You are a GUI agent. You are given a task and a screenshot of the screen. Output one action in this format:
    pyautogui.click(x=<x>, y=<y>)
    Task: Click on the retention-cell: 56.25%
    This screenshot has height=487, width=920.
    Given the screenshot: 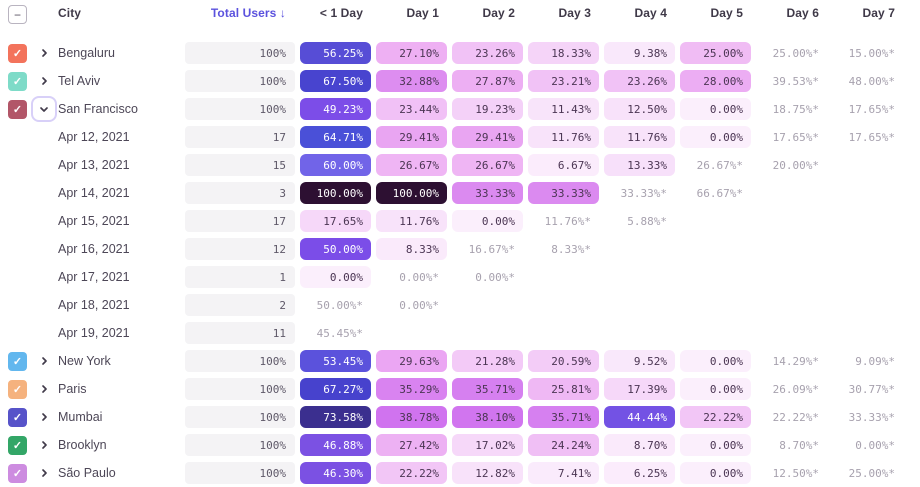 What is the action you would take?
    pyautogui.click(x=335, y=53)
    